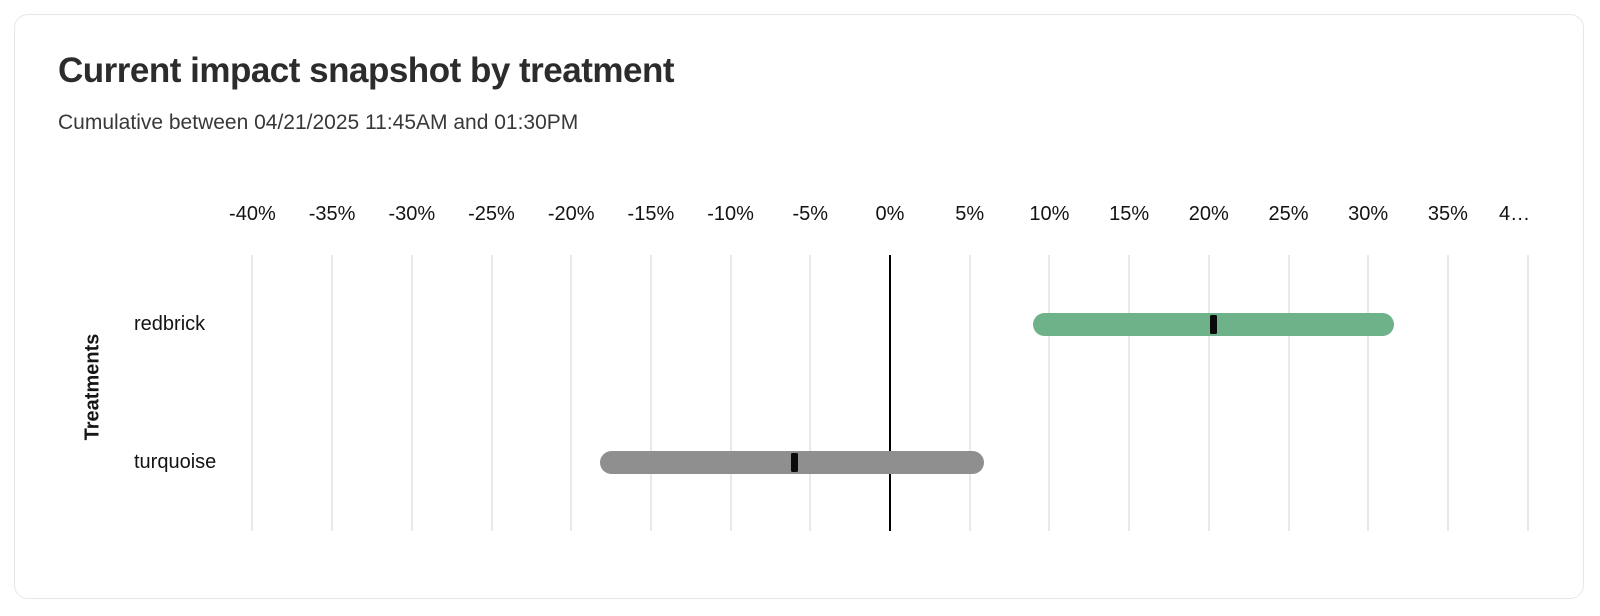 The image size is (1600, 616). Describe the element at coordinates (412, 214) in the screenshot. I see `x-tick-label: -30%` at that location.